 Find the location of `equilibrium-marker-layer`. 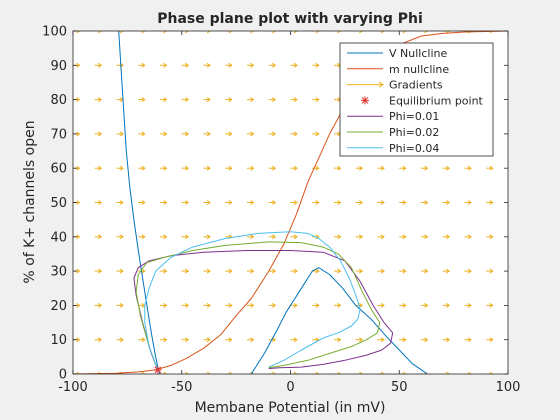

equilibrium-marker-layer is located at coordinates (157, 369).